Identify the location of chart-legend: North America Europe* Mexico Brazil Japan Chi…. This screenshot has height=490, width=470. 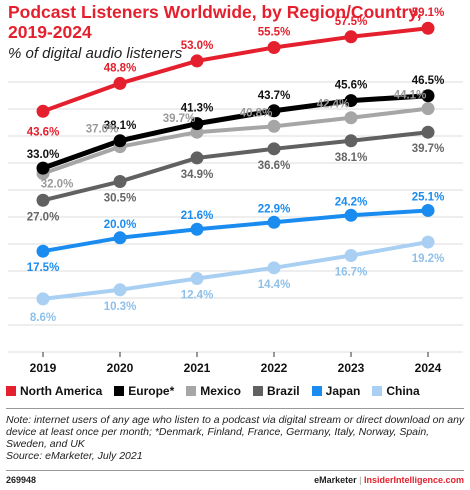
(213, 391).